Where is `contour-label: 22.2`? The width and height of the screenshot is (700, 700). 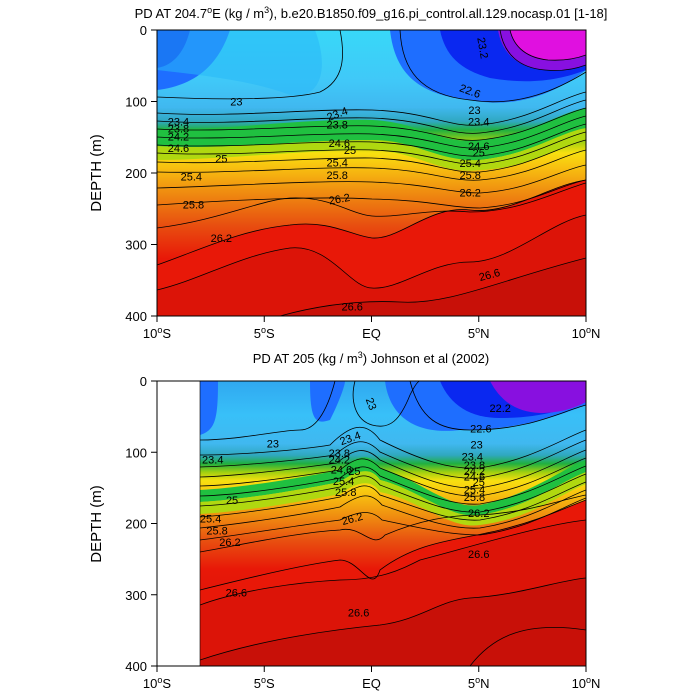
contour-label: 22.2 is located at coordinates (499, 409).